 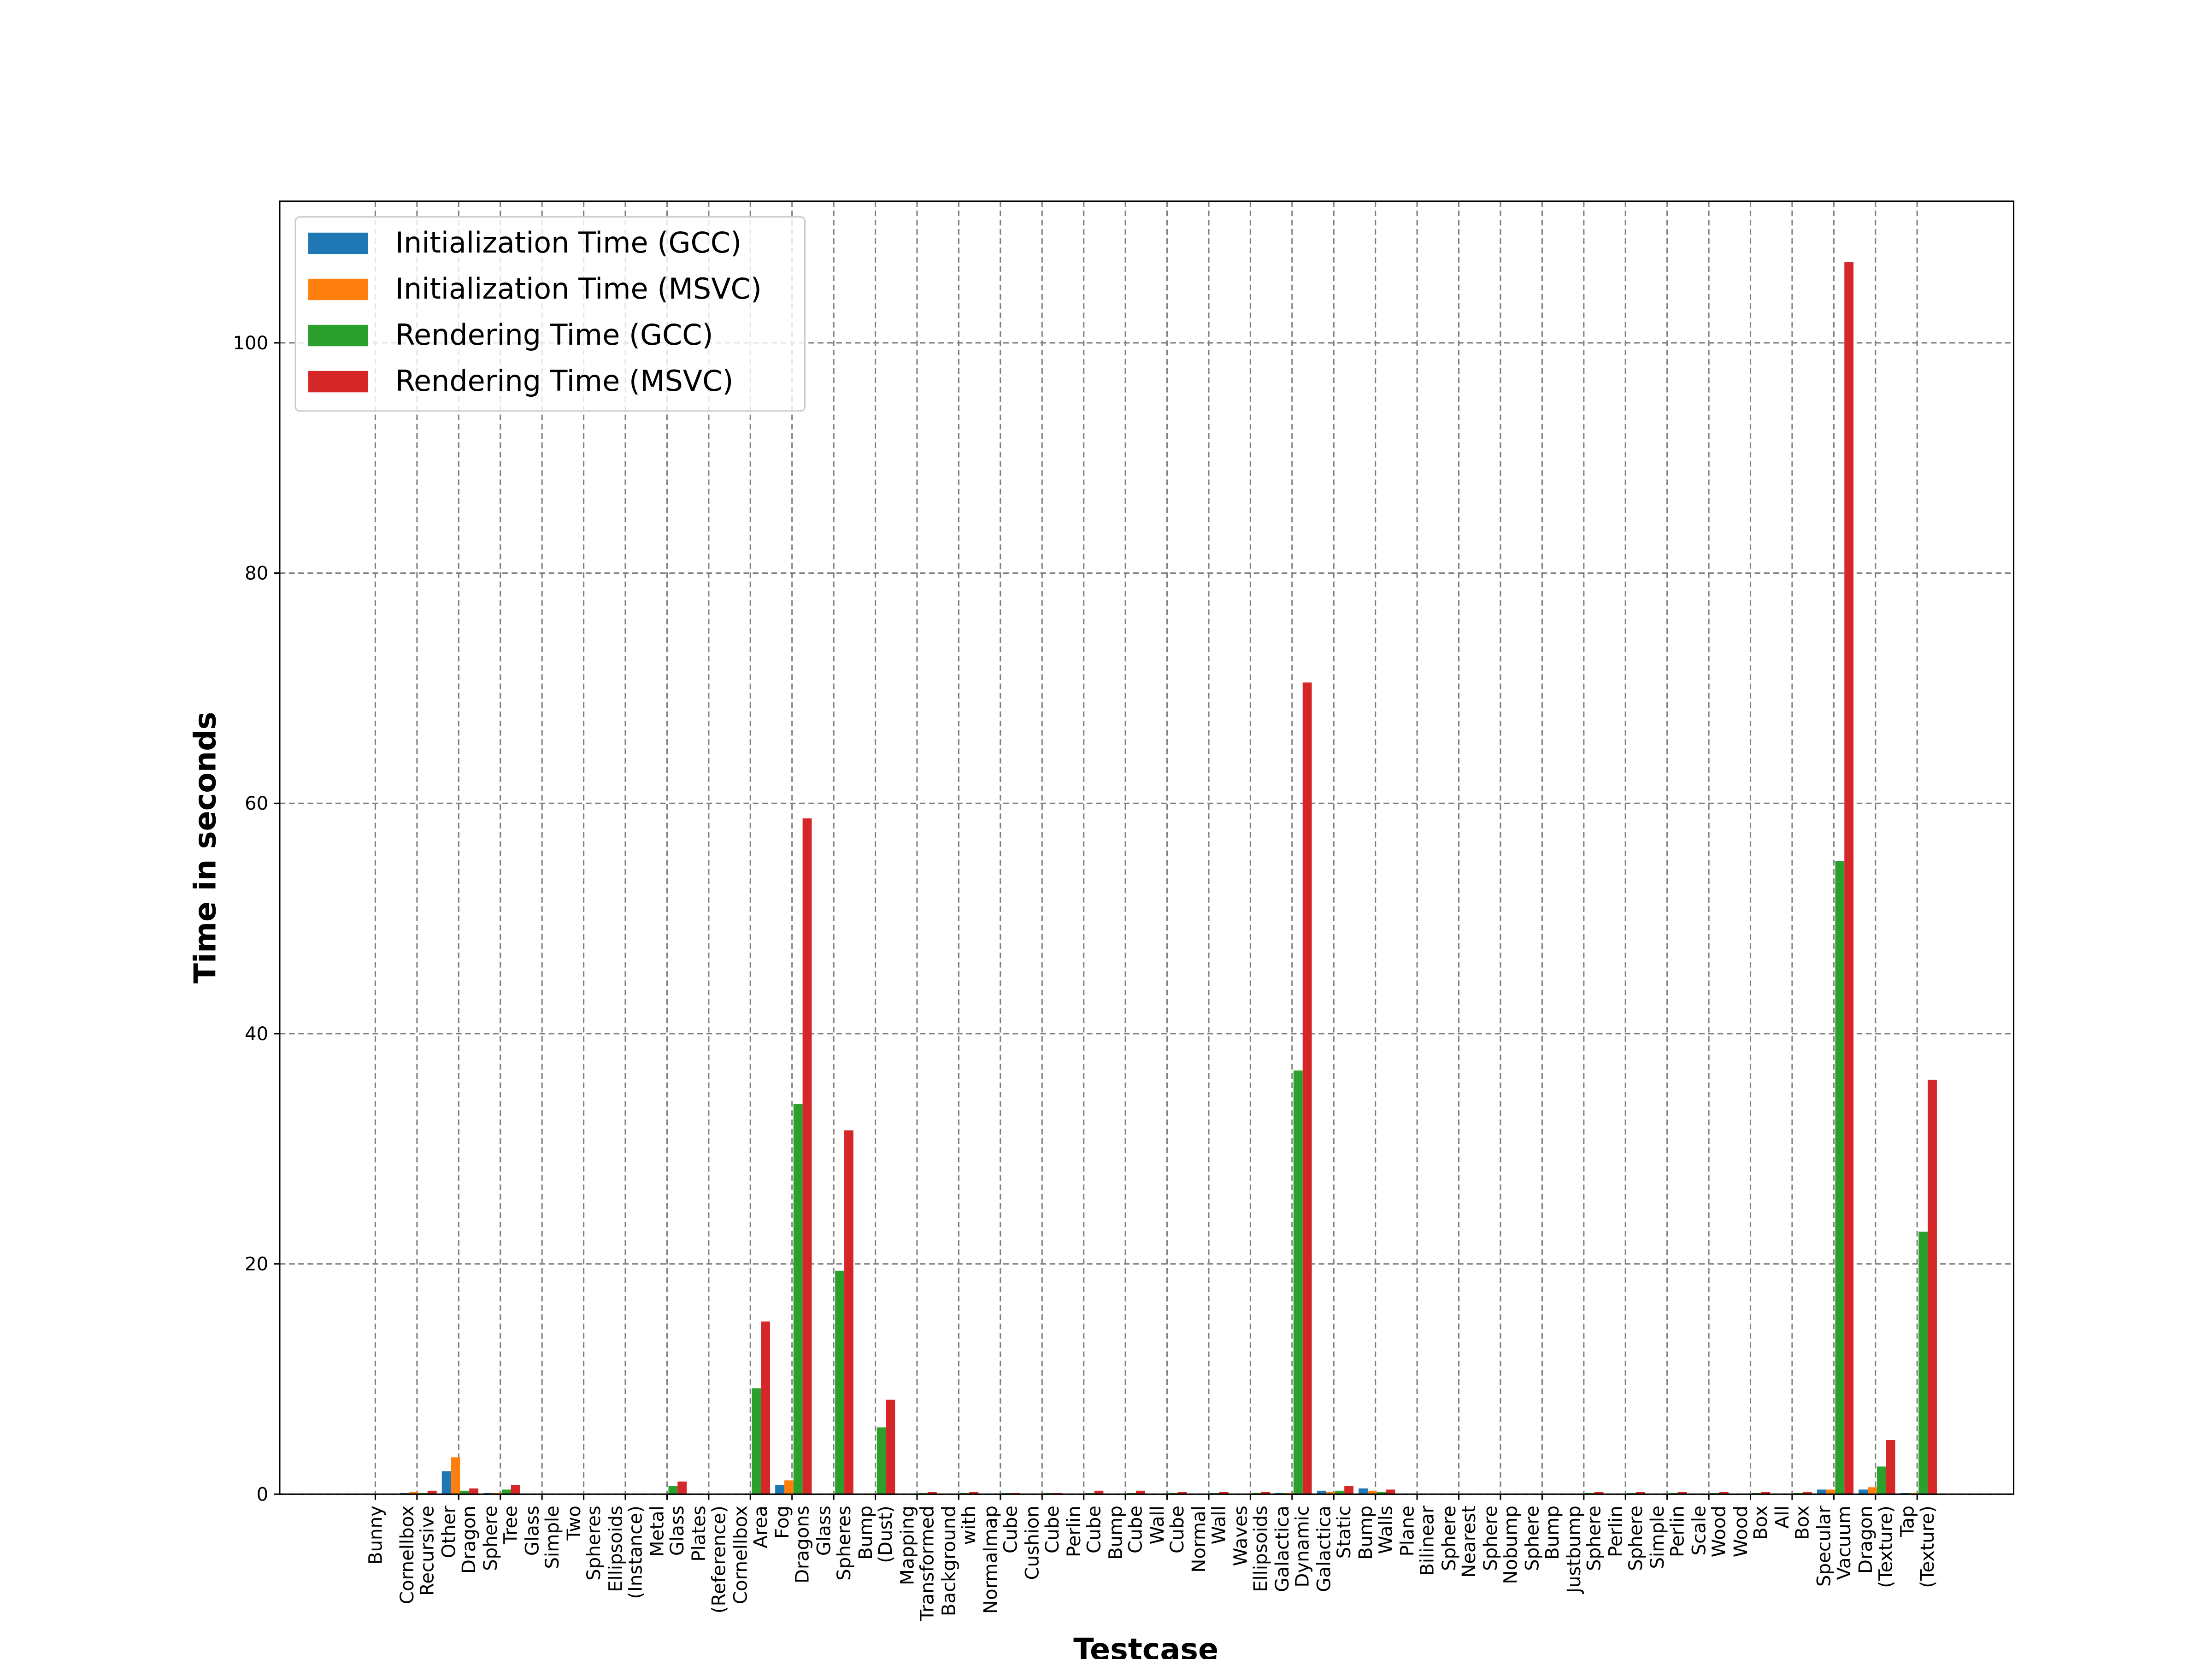 What do you see at coordinates (1459, 1545) in the screenshot?
I see `x-tick-label: Sphere Nearest` at bounding box center [1459, 1545].